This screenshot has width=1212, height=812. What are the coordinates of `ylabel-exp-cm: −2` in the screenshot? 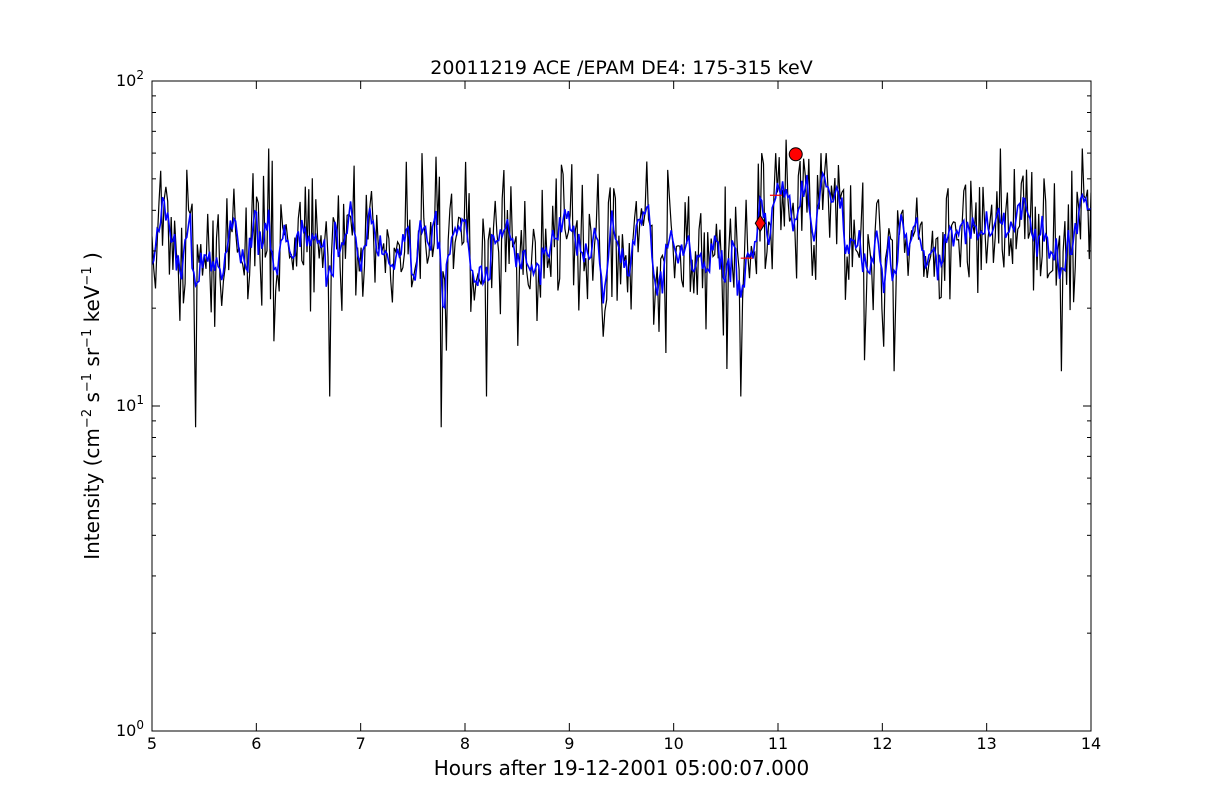 It's located at (87, 418).